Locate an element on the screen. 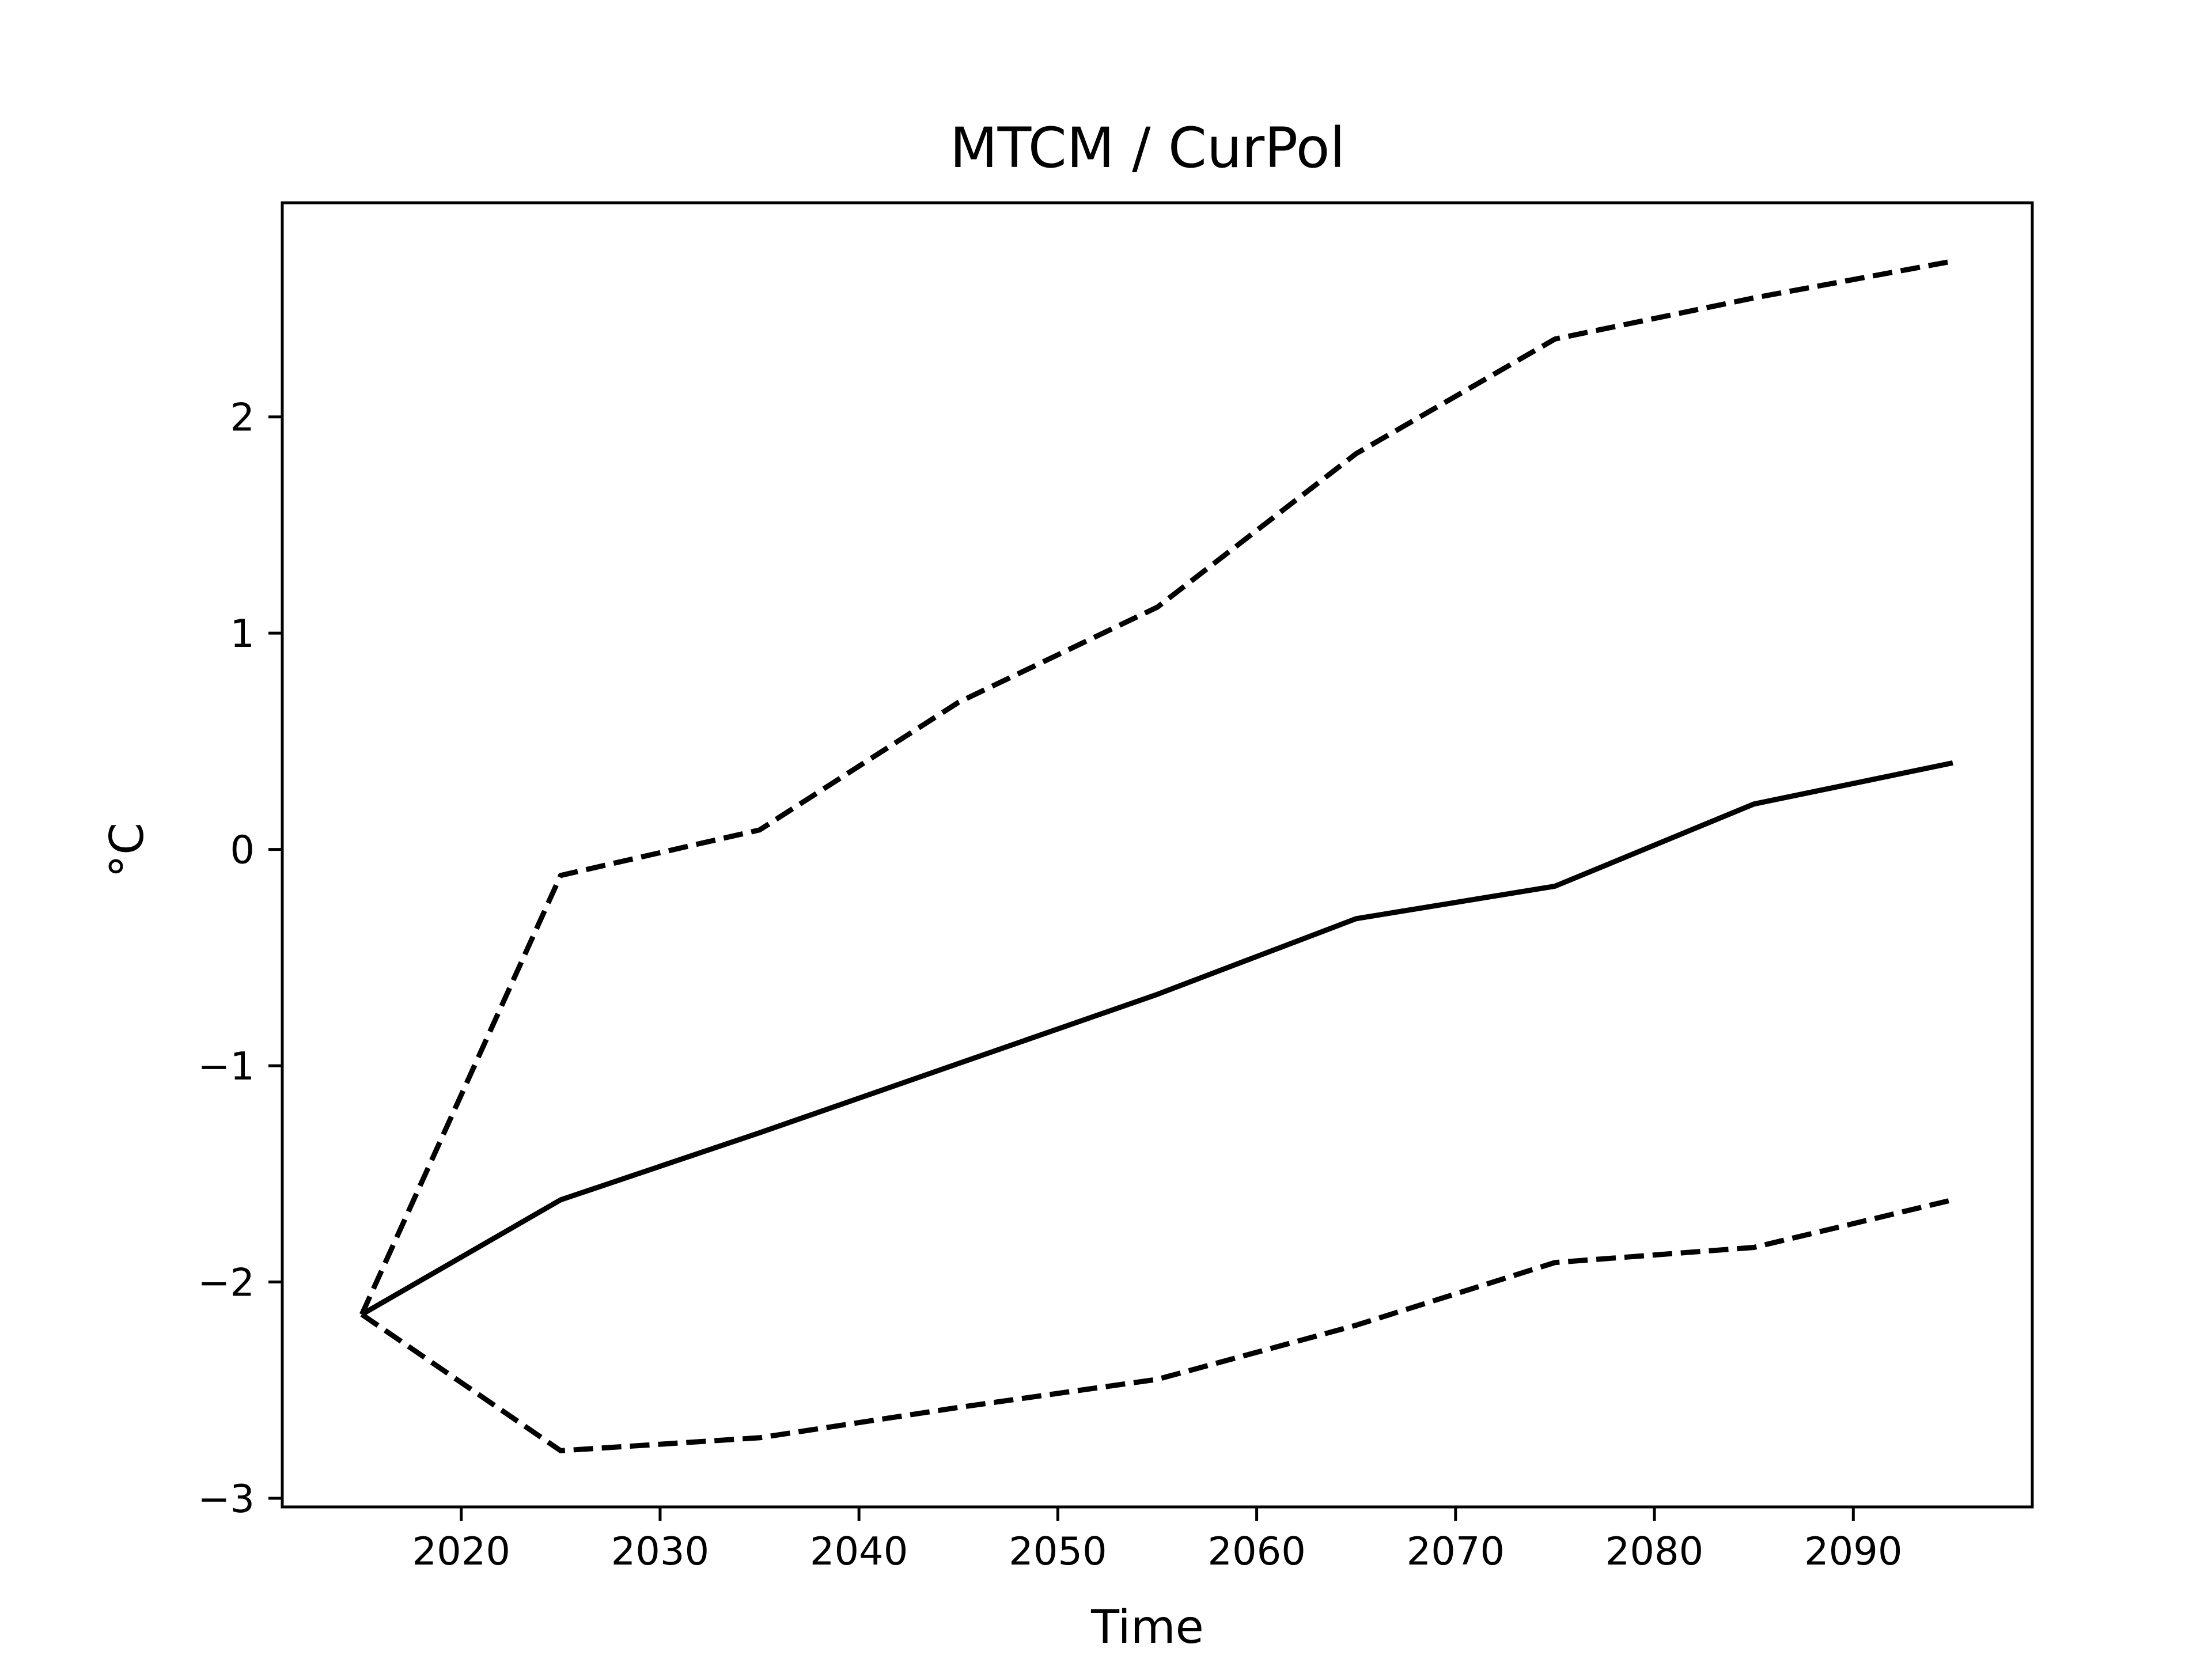 Image resolution: width=2212 pixels, height=1659 pixels. y-axis-label: °C is located at coordinates (127, 850).